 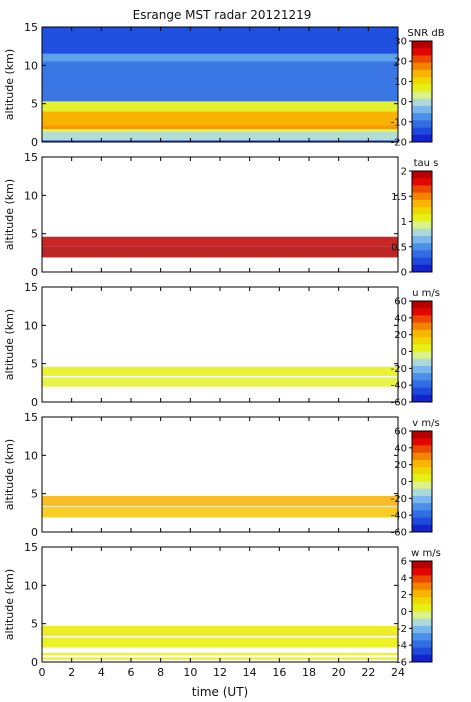 I want to click on colorbar-tick-label: -6, so click(x=402, y=663).